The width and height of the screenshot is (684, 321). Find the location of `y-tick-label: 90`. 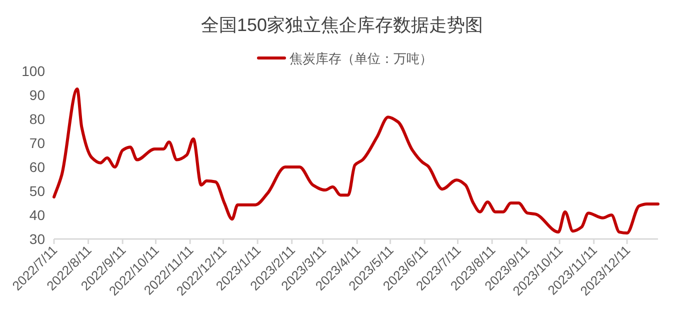

y-tick-label: 90 is located at coordinates (37, 95).